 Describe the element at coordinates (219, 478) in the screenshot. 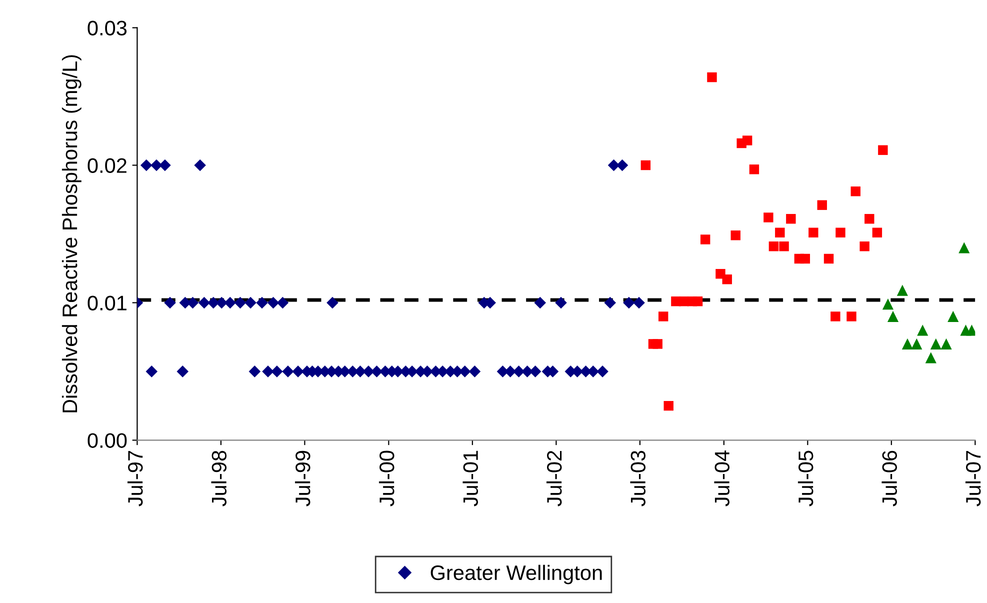

I see `x-tick-label: Jul-98` at that location.